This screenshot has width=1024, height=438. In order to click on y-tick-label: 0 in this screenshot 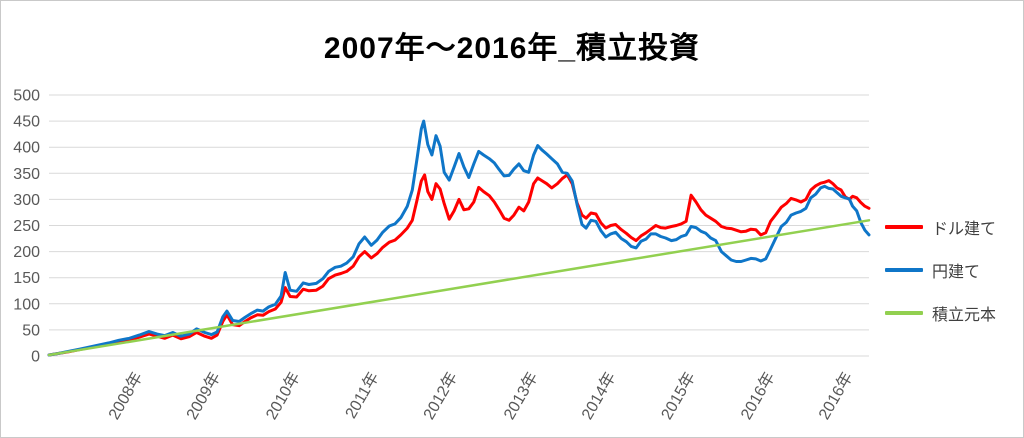, I will do `click(35, 357)`.